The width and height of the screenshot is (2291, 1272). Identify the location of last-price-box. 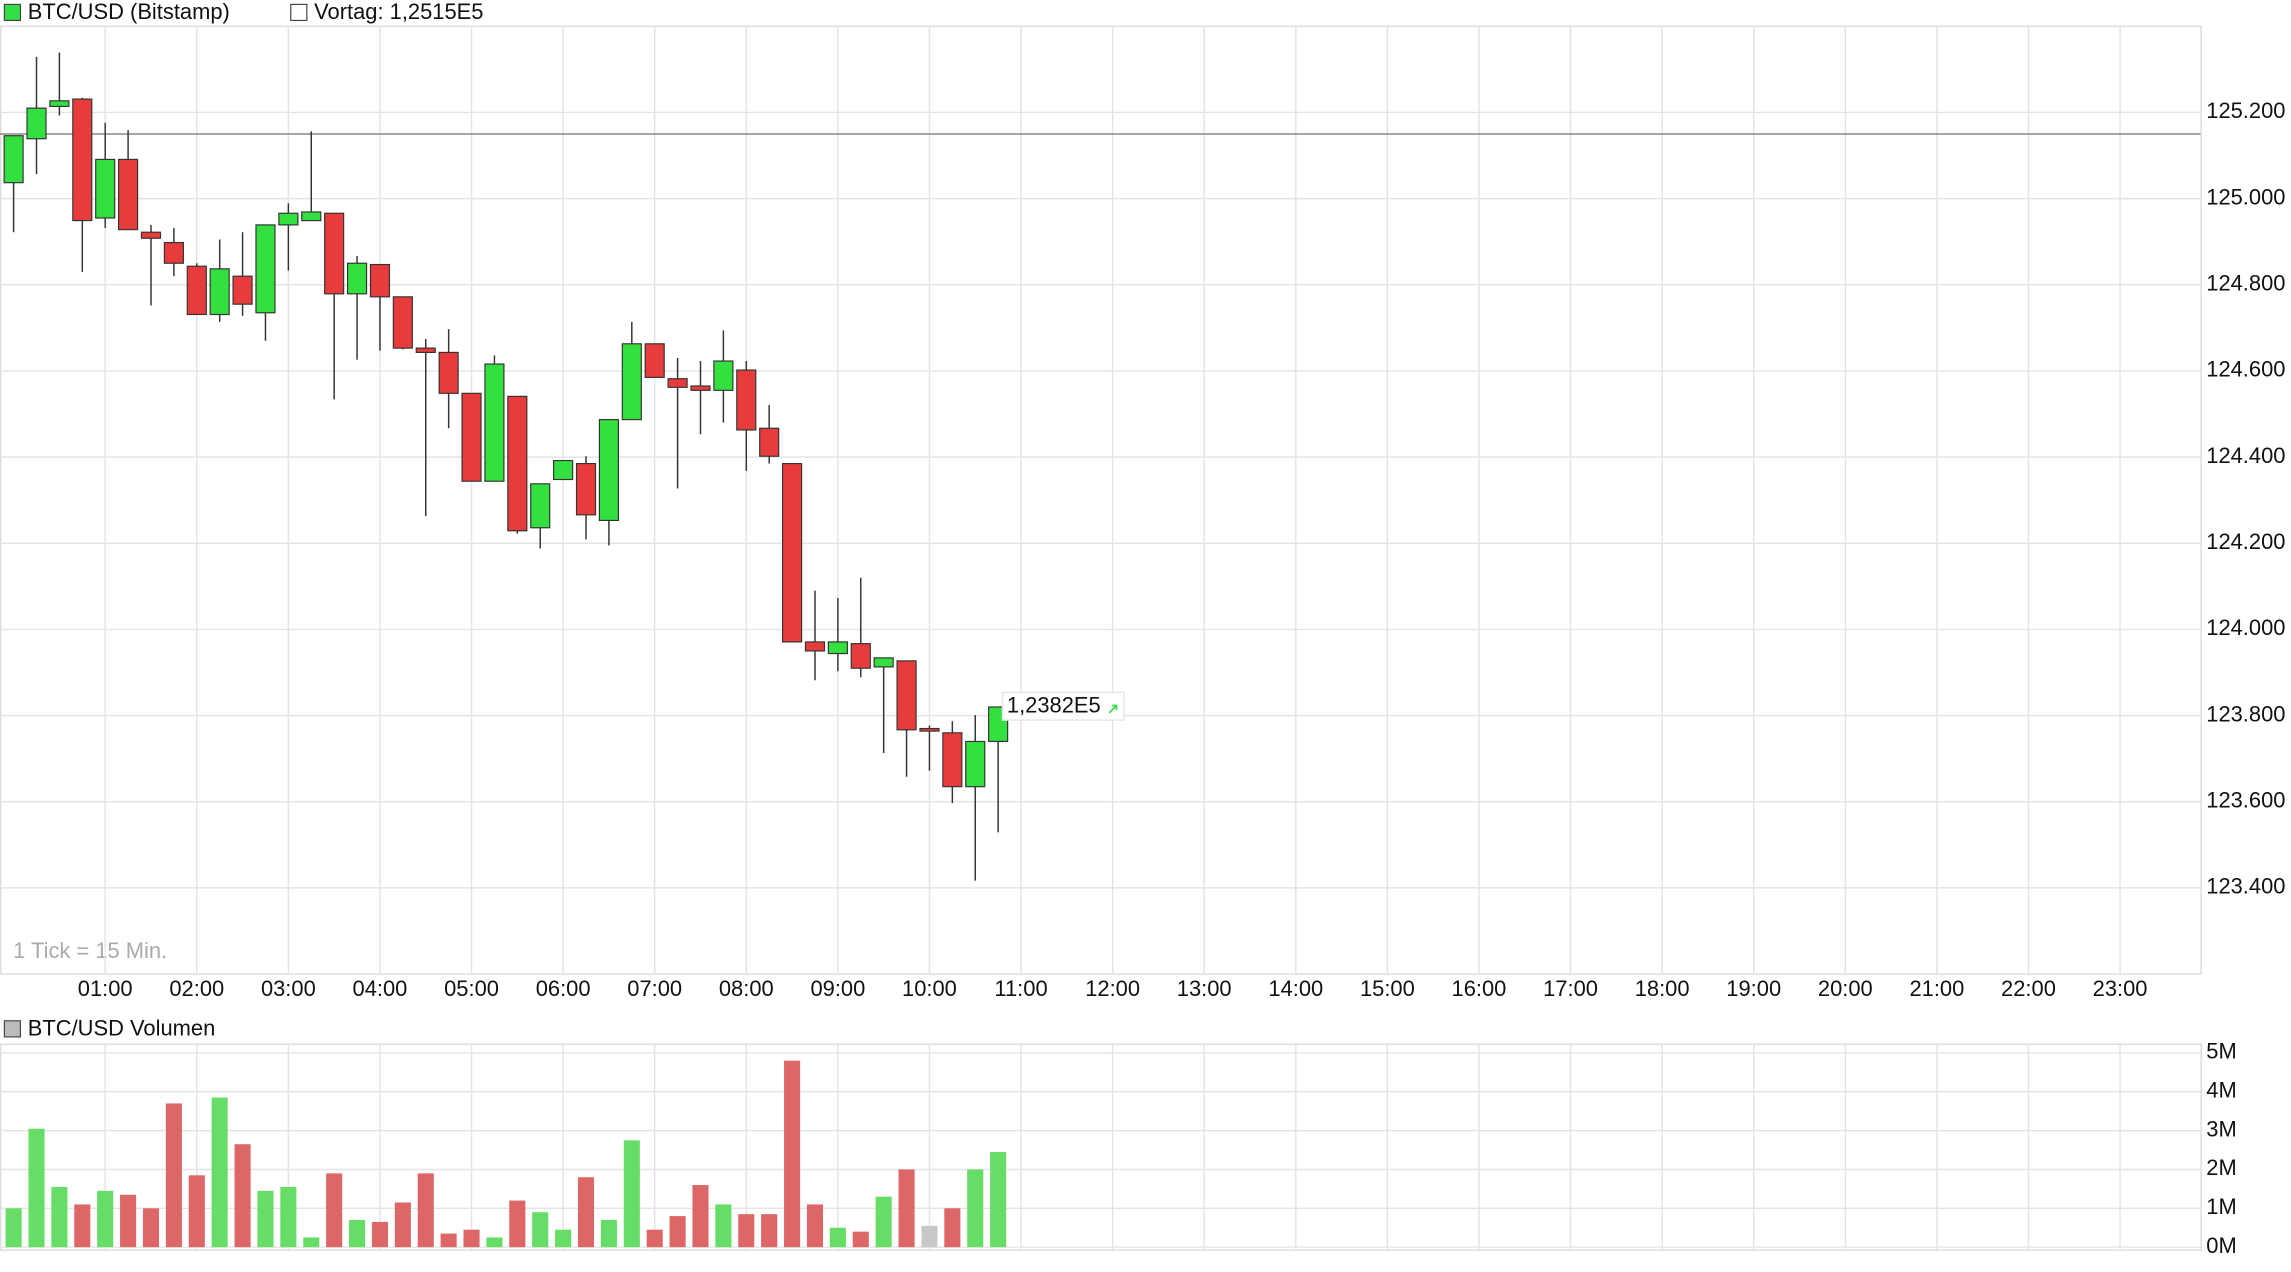
(1063, 706).